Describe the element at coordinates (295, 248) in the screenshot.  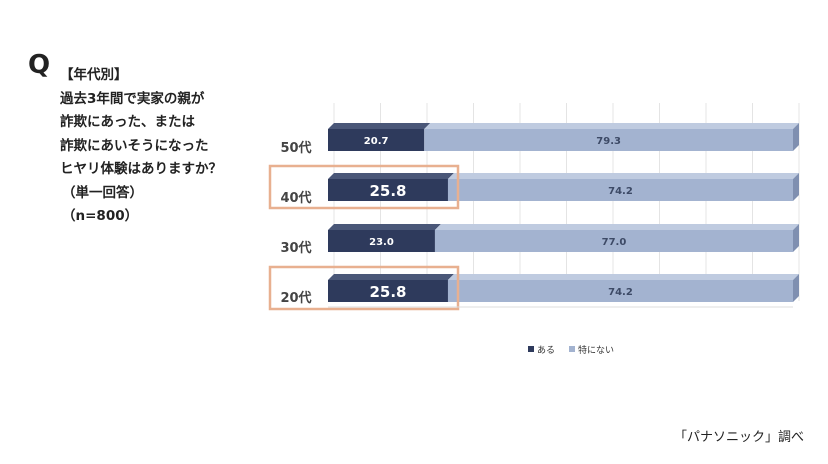
I see `category-label: 30代` at that location.